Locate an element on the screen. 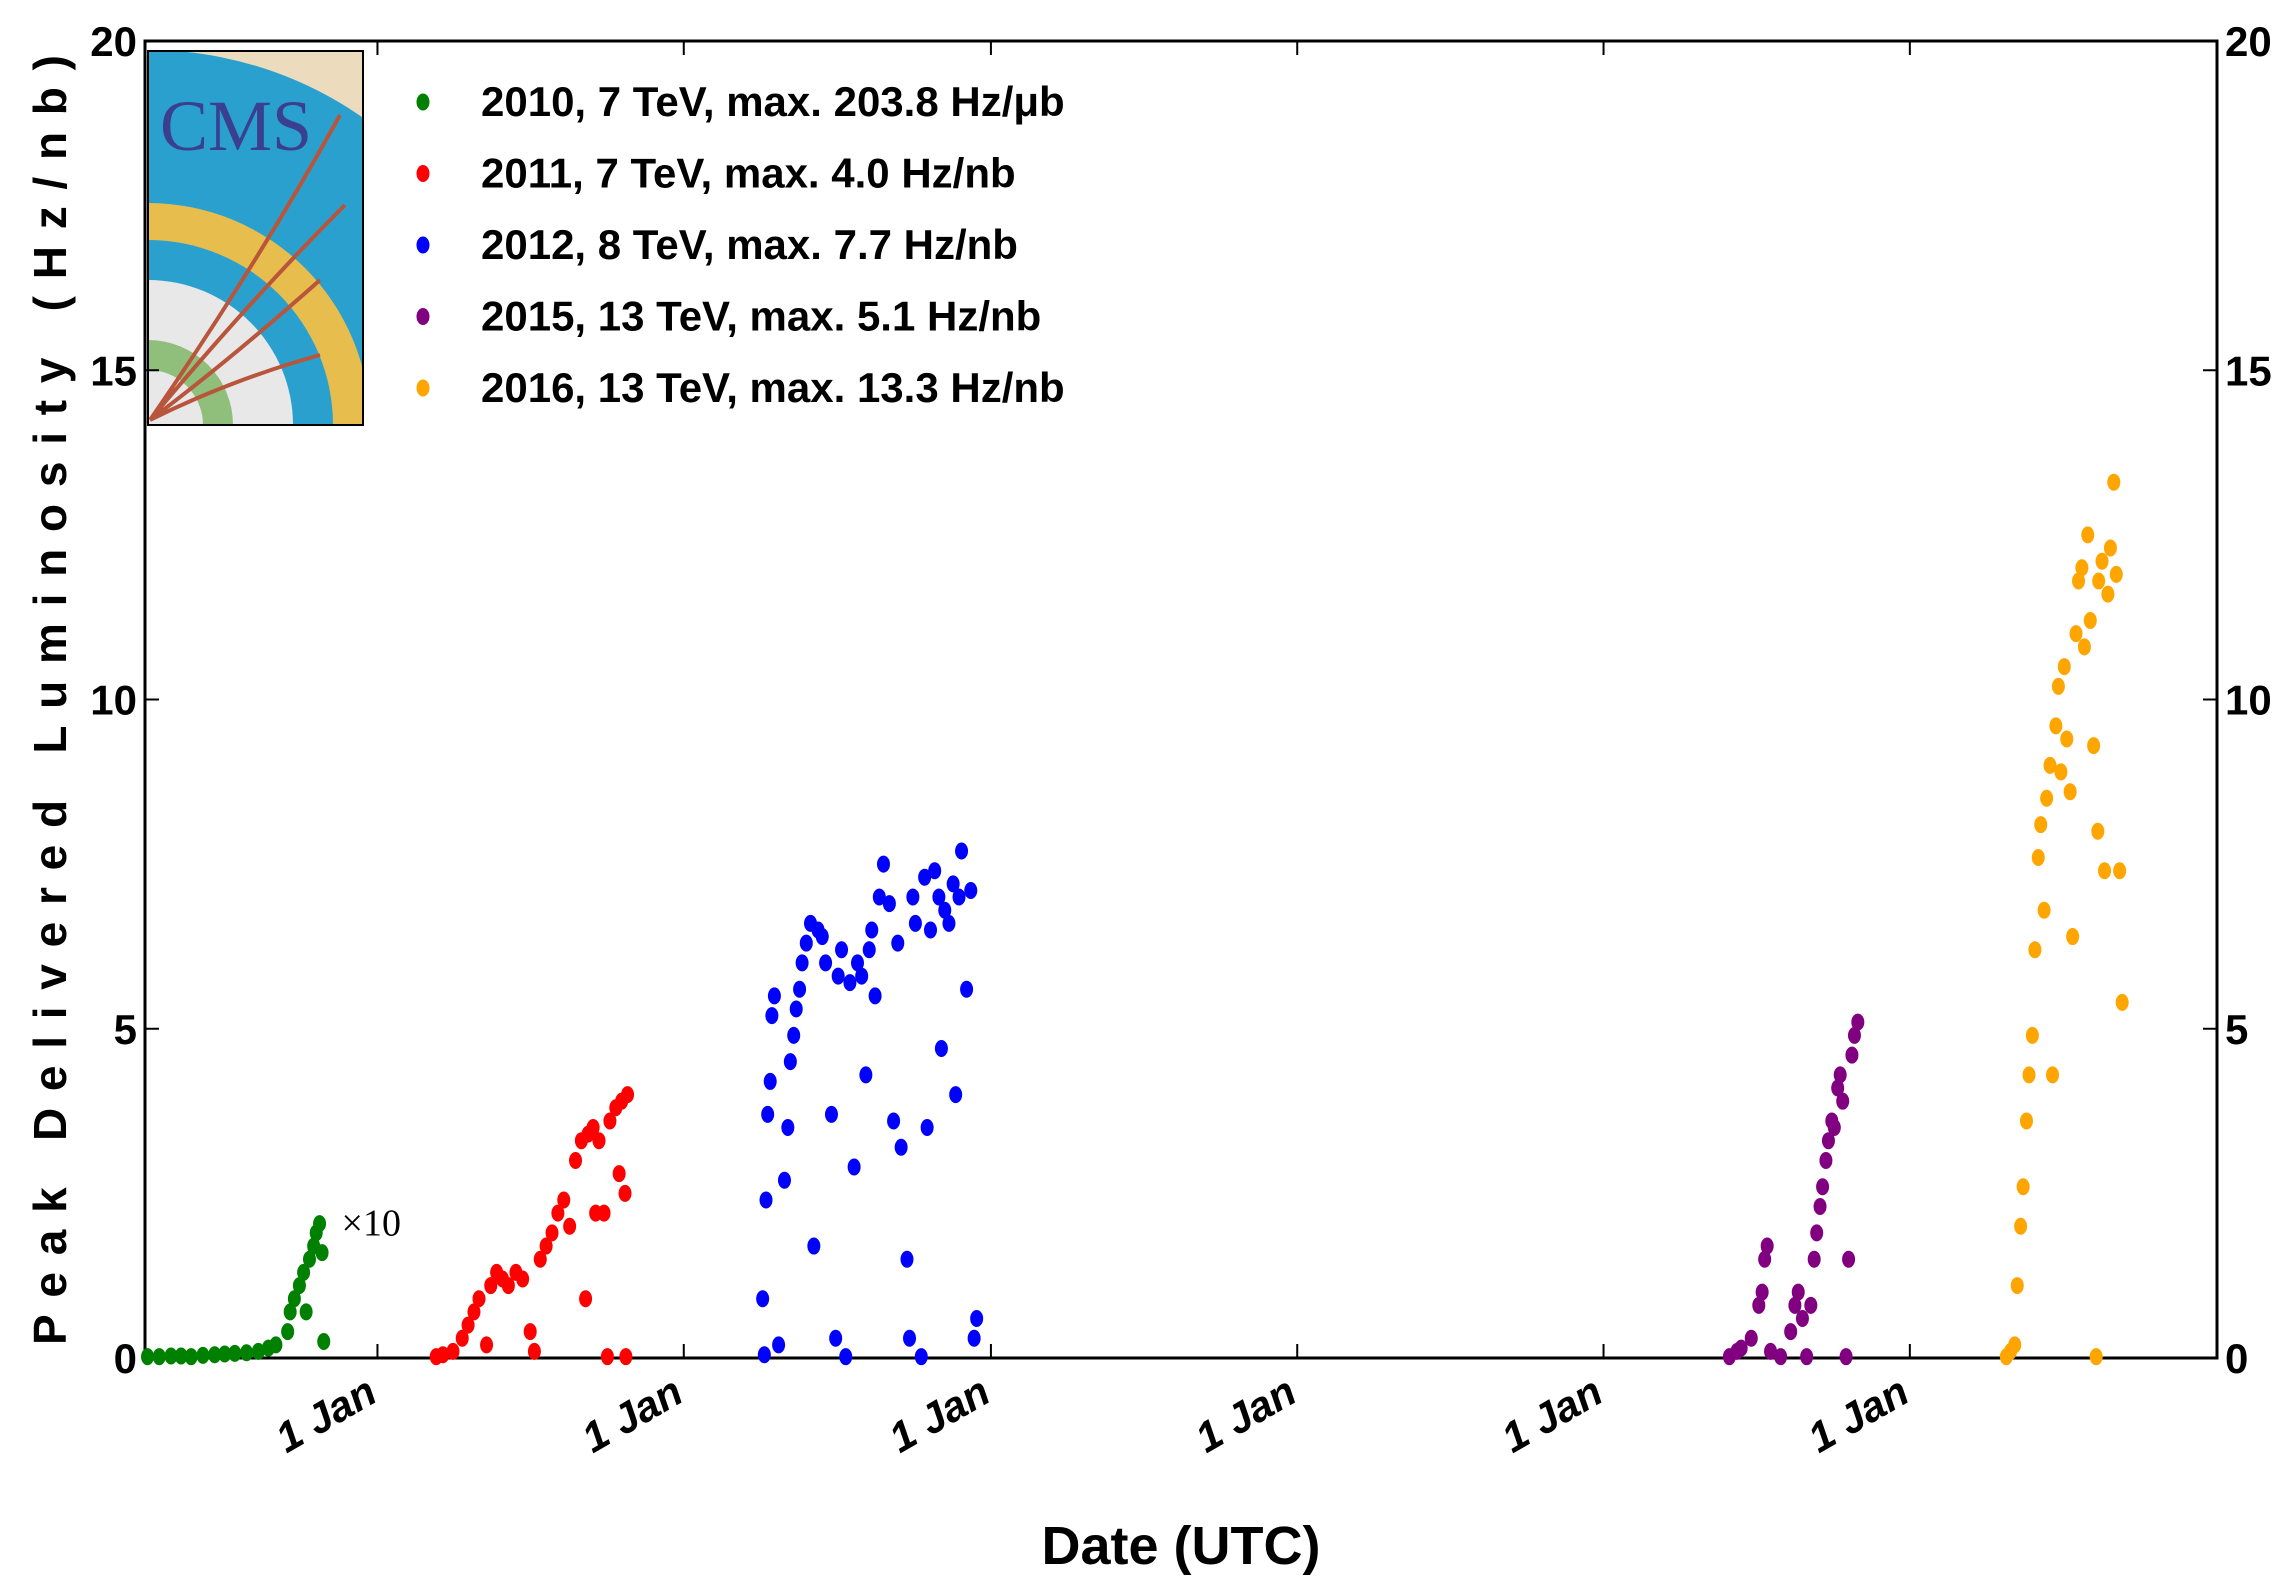 Image resolution: width=2280 pixels, height=1579 pixels. legend-label: 2015, 13 TeV, max. 5.1 Hz/nb is located at coordinates (761, 316).